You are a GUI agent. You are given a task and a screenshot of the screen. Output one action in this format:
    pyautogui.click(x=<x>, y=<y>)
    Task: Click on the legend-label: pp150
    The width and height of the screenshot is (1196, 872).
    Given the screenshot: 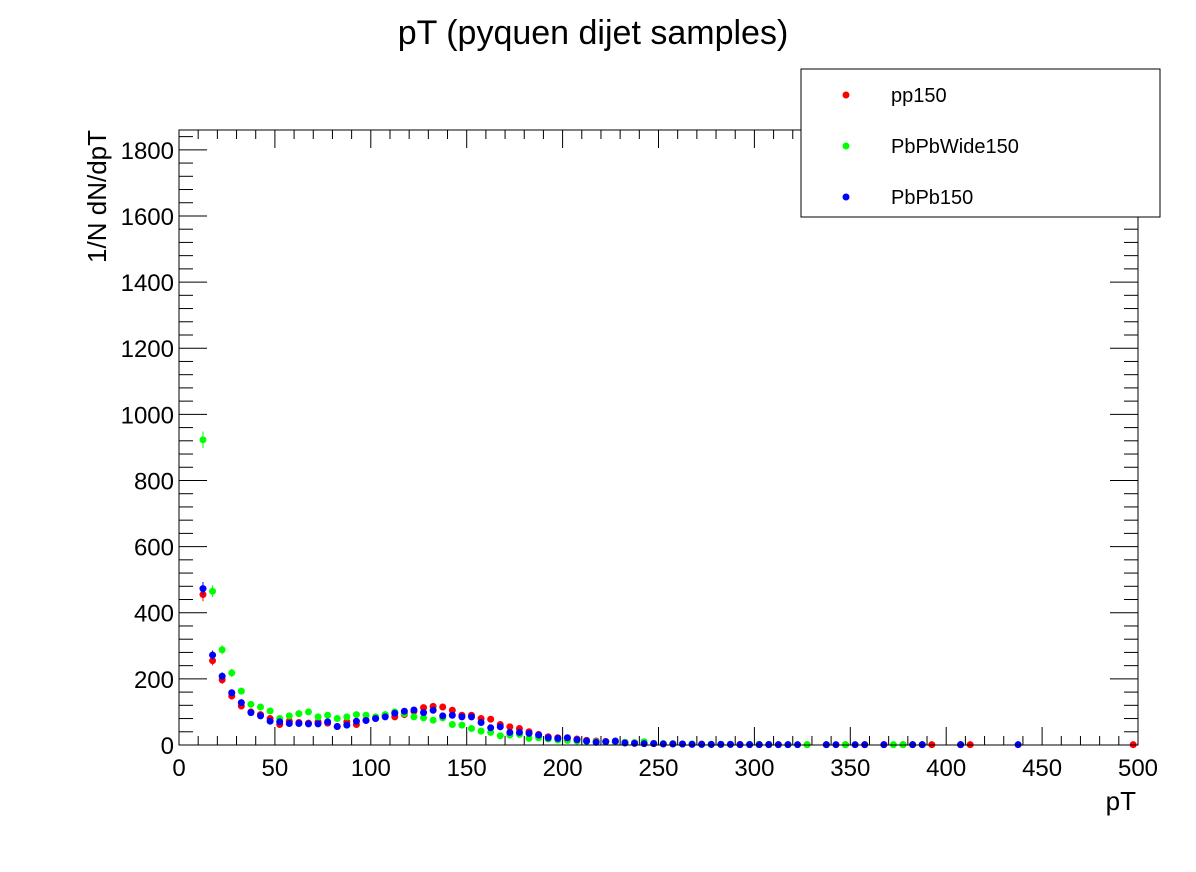 What is the action you would take?
    pyautogui.click(x=919, y=96)
    